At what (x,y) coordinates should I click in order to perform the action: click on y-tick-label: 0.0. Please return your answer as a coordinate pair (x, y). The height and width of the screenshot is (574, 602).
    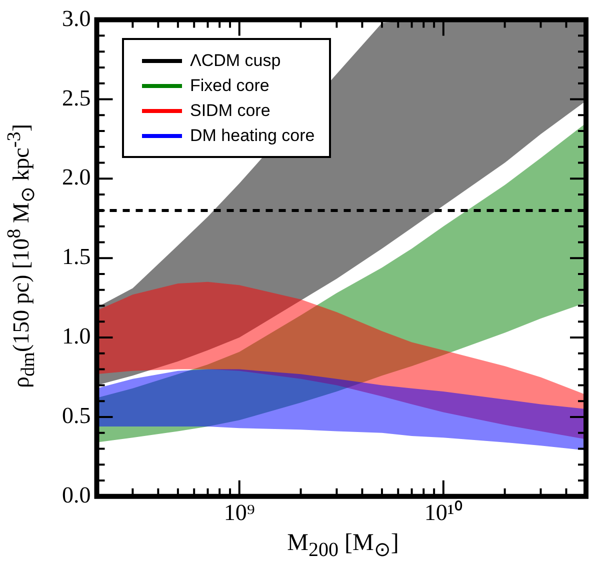
    Looking at the image, I should click on (76, 495).